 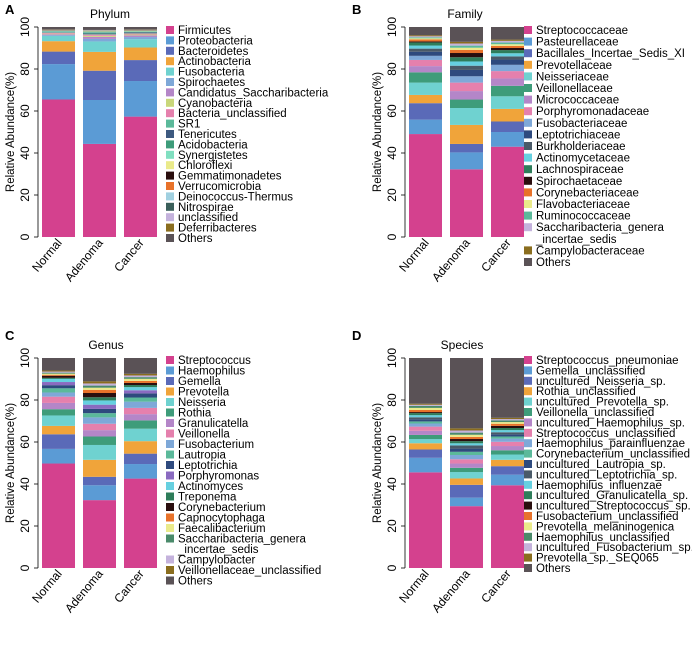 I want to click on bar-segment-ruminococcaceae, so click(x=466, y=46).